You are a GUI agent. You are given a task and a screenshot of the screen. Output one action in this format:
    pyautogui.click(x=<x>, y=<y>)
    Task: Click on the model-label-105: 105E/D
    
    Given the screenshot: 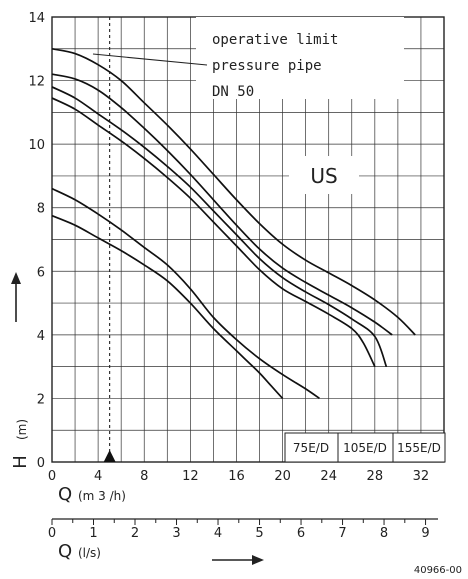 What is the action you would take?
    pyautogui.click(x=365, y=448)
    